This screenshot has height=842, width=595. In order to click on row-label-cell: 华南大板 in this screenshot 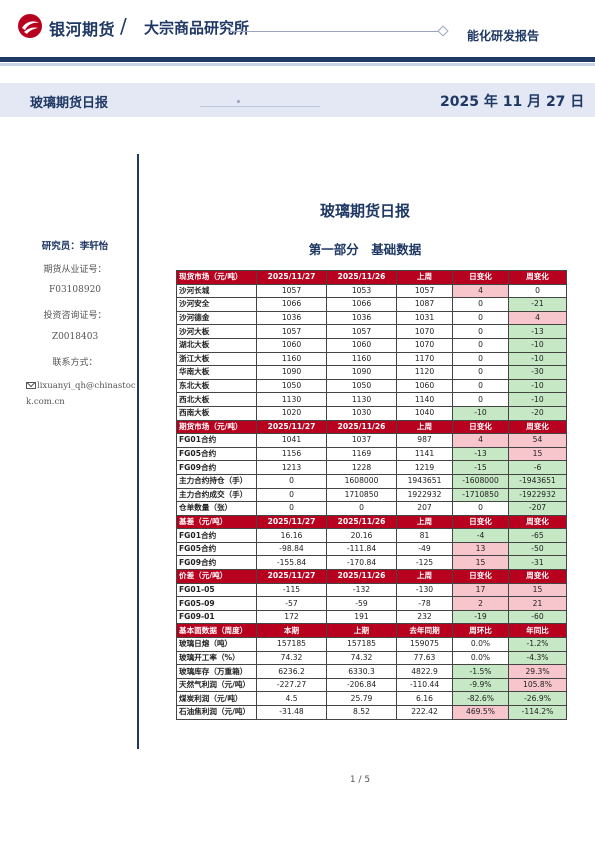, I will do `click(216, 372)`.